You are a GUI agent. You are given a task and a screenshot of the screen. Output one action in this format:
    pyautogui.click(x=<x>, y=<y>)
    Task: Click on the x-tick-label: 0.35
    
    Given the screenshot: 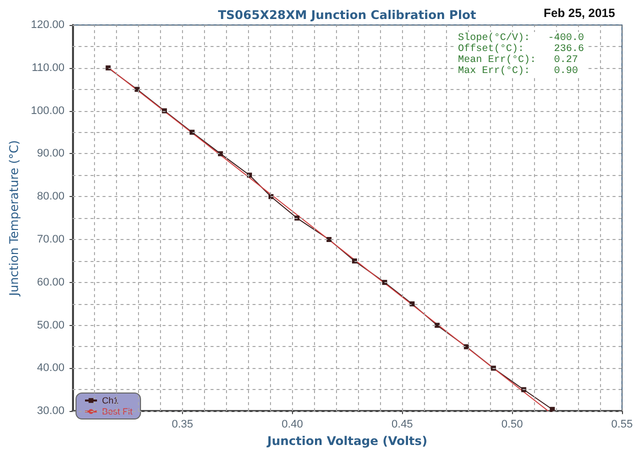 What is the action you would take?
    pyautogui.click(x=183, y=424)
    